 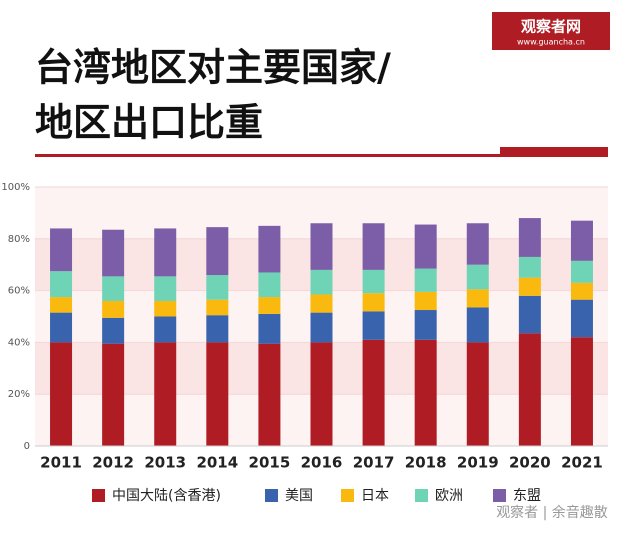 What do you see at coordinates (582, 463) in the screenshot?
I see `x-tick-label: 2021` at bounding box center [582, 463].